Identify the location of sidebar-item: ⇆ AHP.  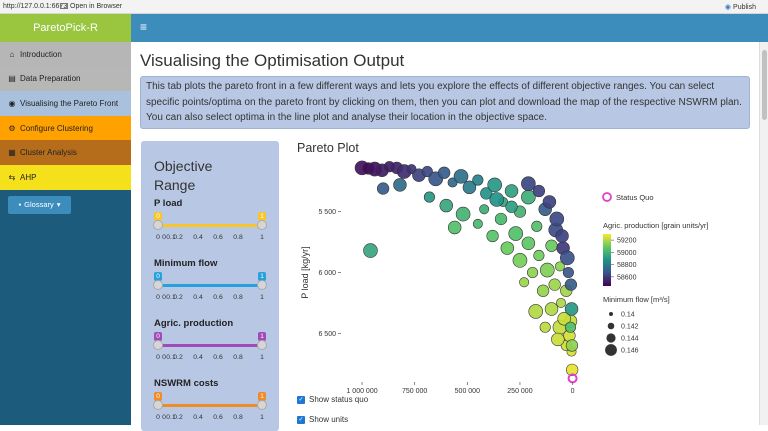
(65, 177).